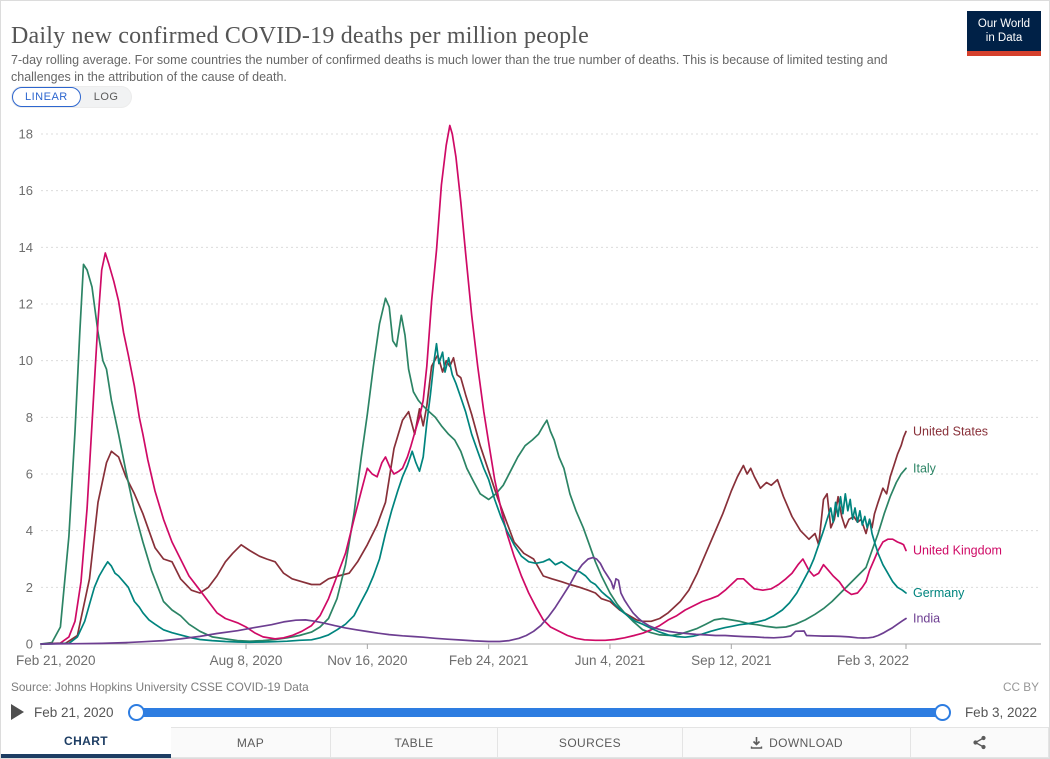  What do you see at coordinates (29, 474) in the screenshot?
I see `y-axis-tick-label: 6` at bounding box center [29, 474].